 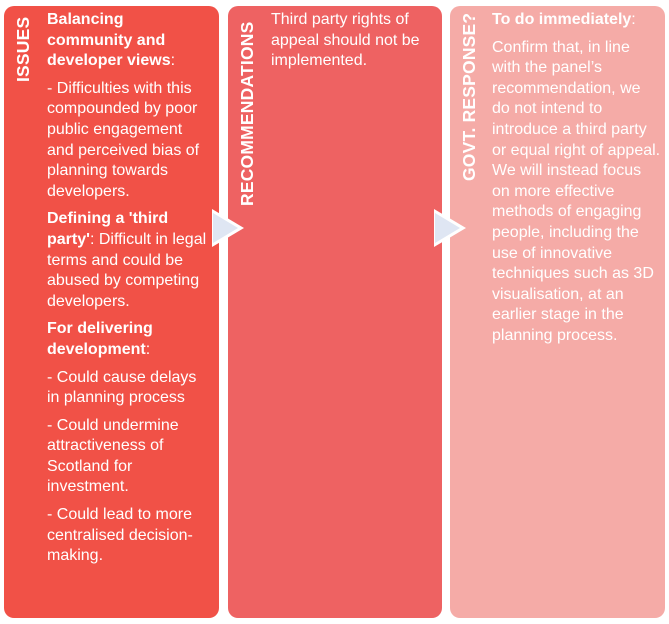 I want to click on issue-heading-balancing: Balancing community and developer views:, so click(x=130, y=41).